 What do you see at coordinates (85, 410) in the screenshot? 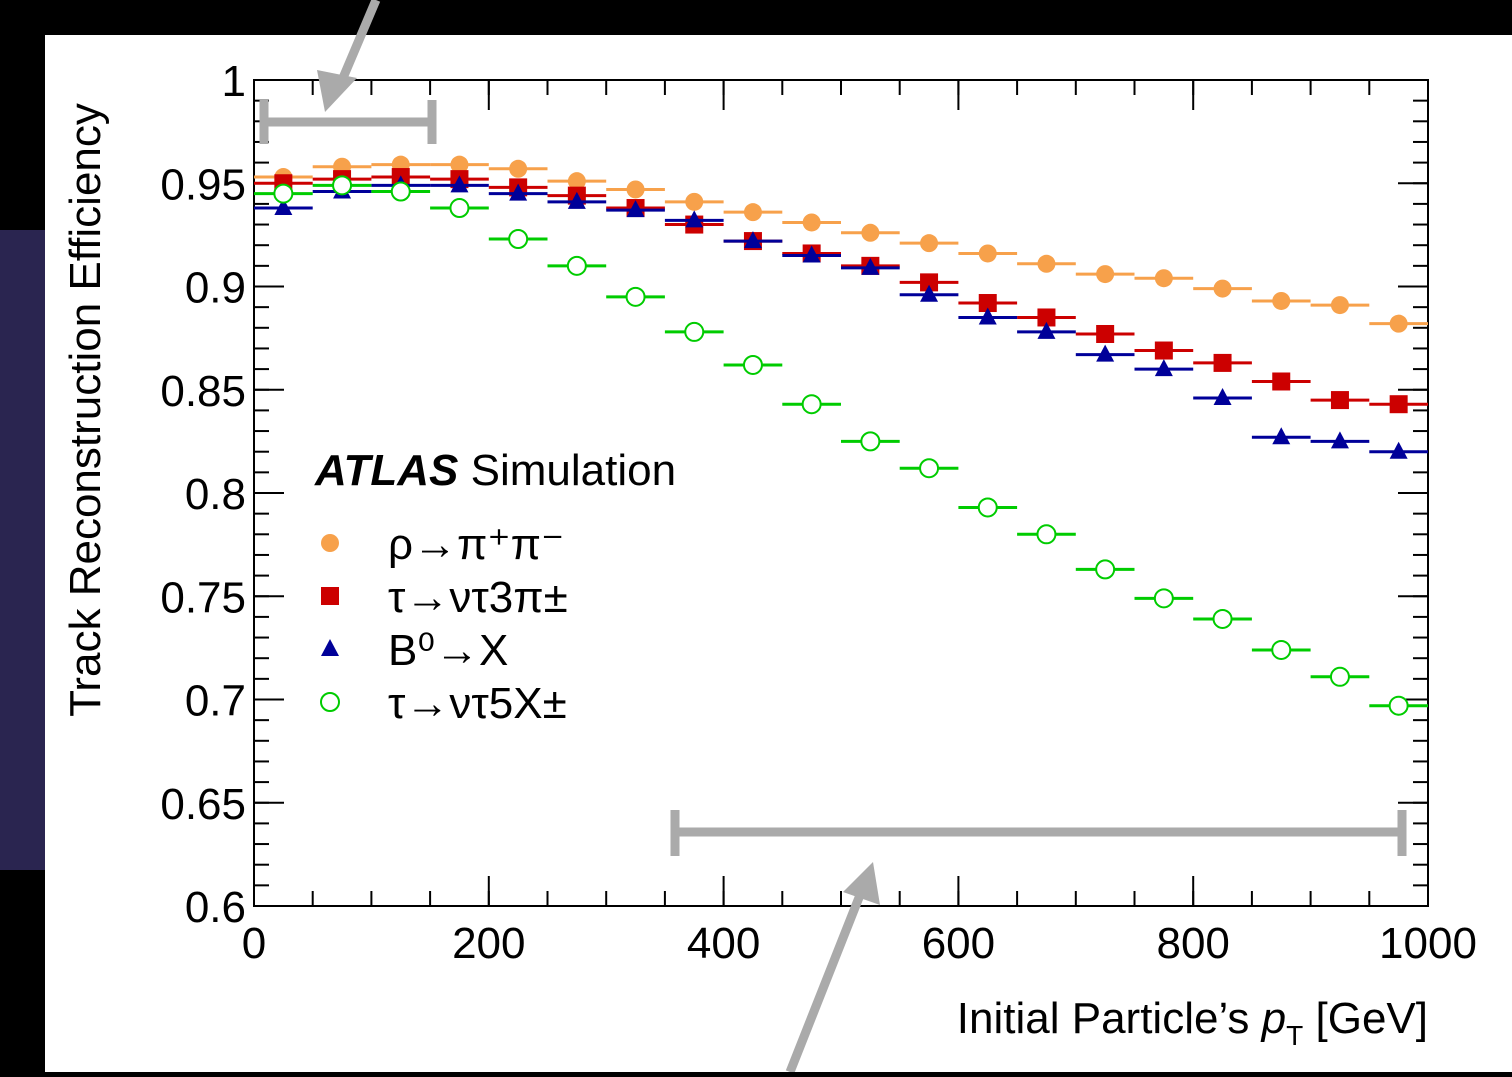
I see `y-axis-label: Track Reconstruction Efficiency` at bounding box center [85, 410].